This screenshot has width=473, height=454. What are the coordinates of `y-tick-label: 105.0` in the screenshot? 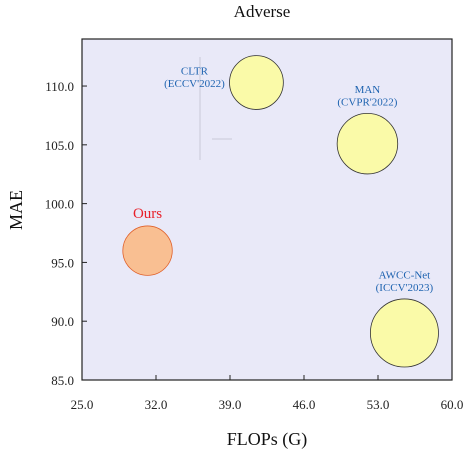 It's located at (59, 145).